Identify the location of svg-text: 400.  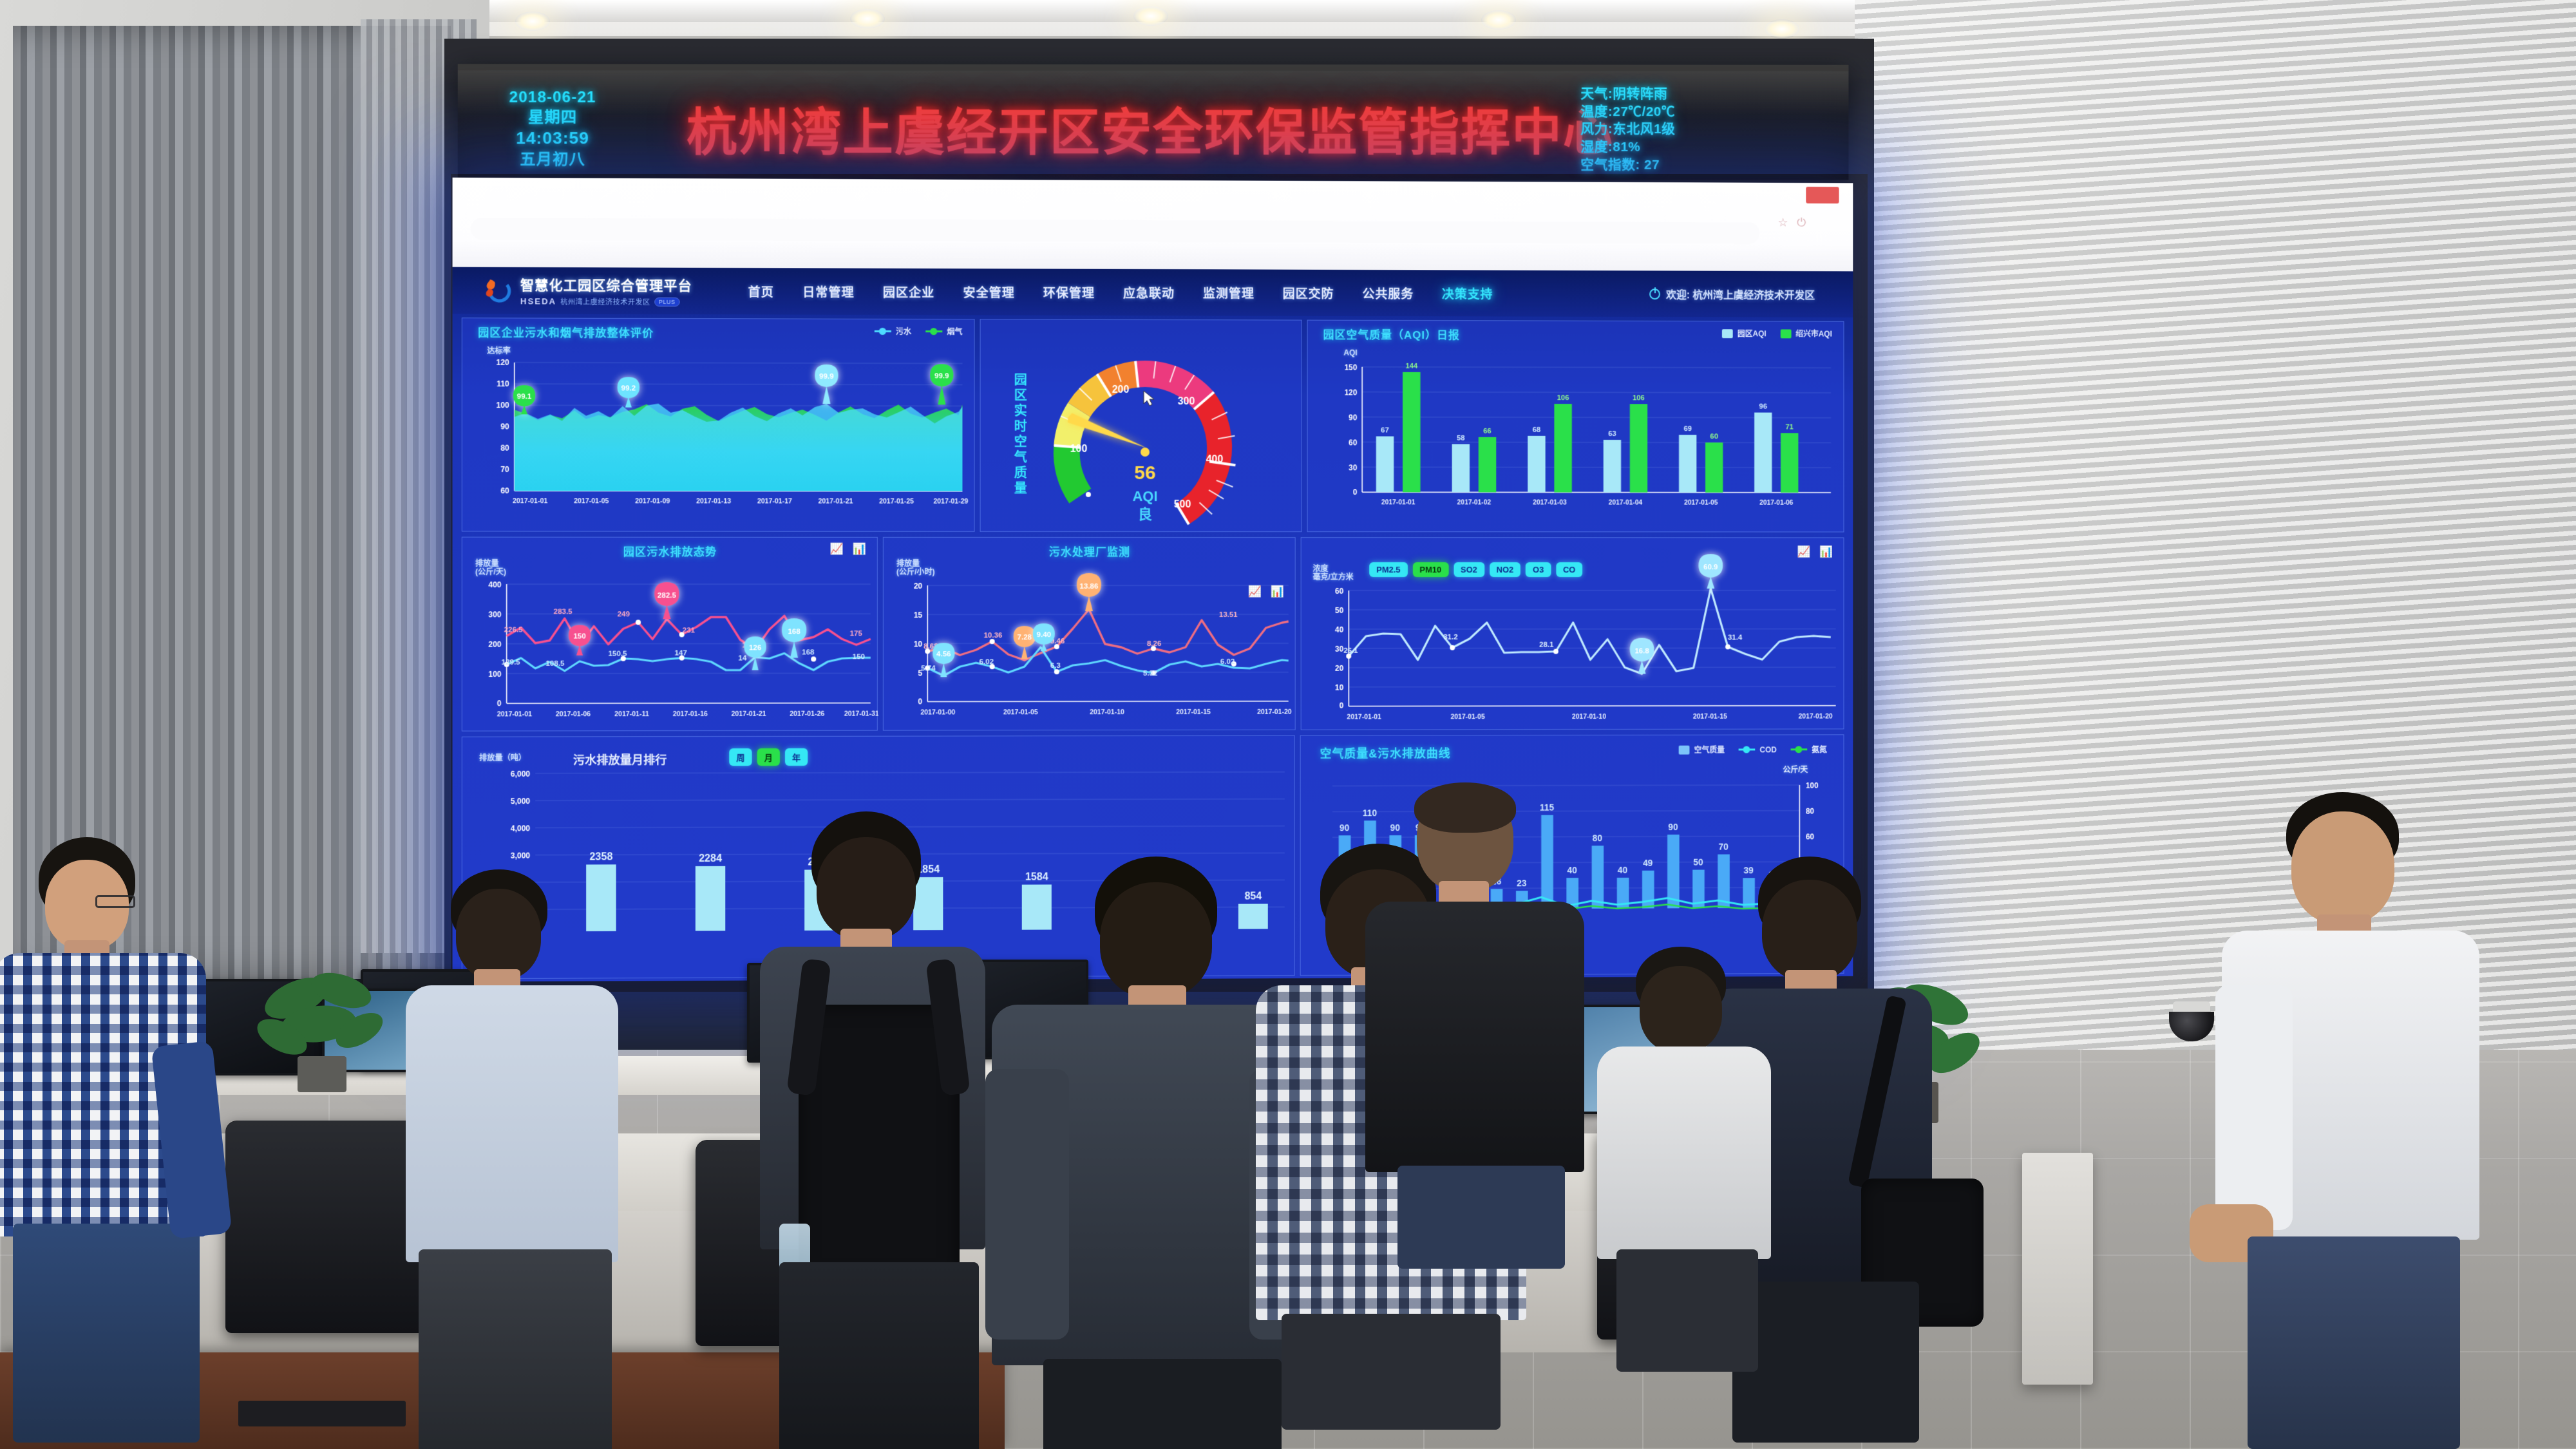
(1215, 459).